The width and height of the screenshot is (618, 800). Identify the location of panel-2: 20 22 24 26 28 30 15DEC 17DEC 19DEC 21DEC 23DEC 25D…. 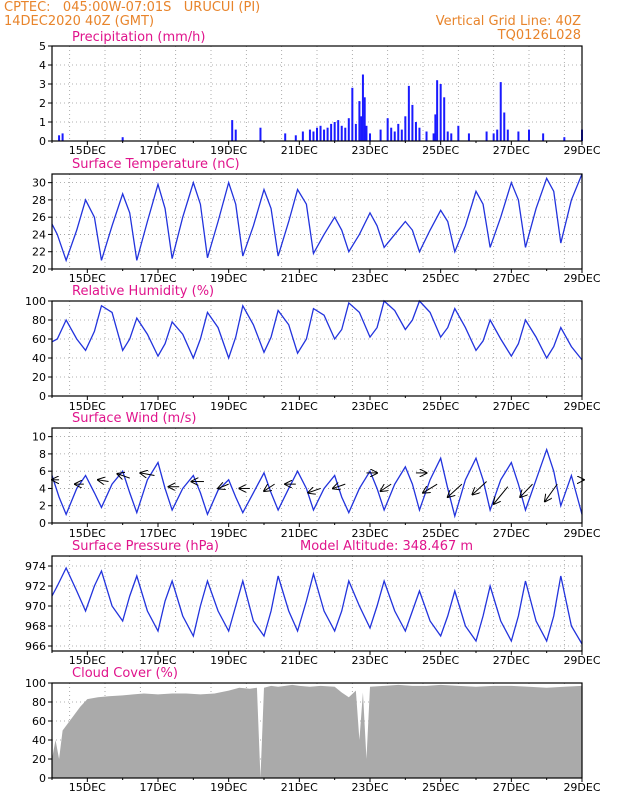
(316, 221).